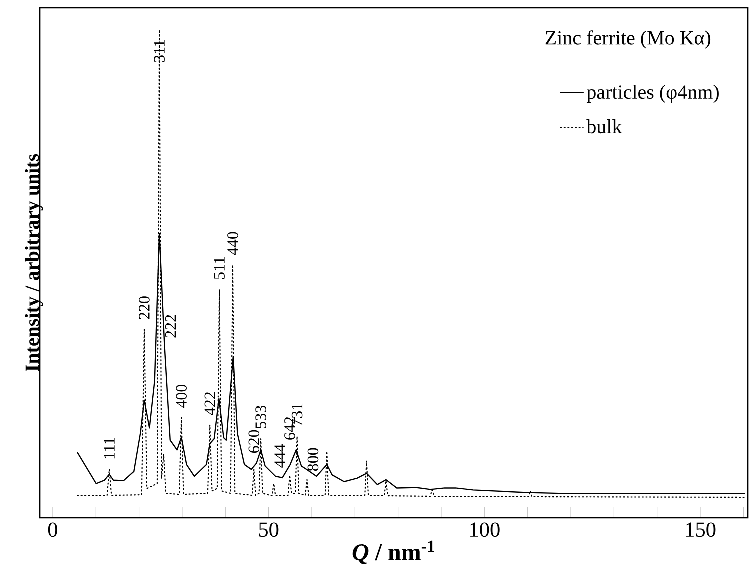  Describe the element at coordinates (604, 127) in the screenshot. I see `legend-label: bulk` at that location.